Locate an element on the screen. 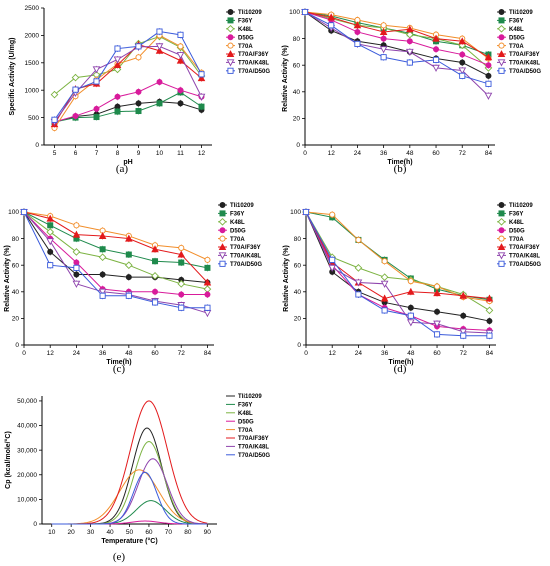 The height and width of the screenshot is (566, 550). series-line-f36y is located at coordinates (115, 240).